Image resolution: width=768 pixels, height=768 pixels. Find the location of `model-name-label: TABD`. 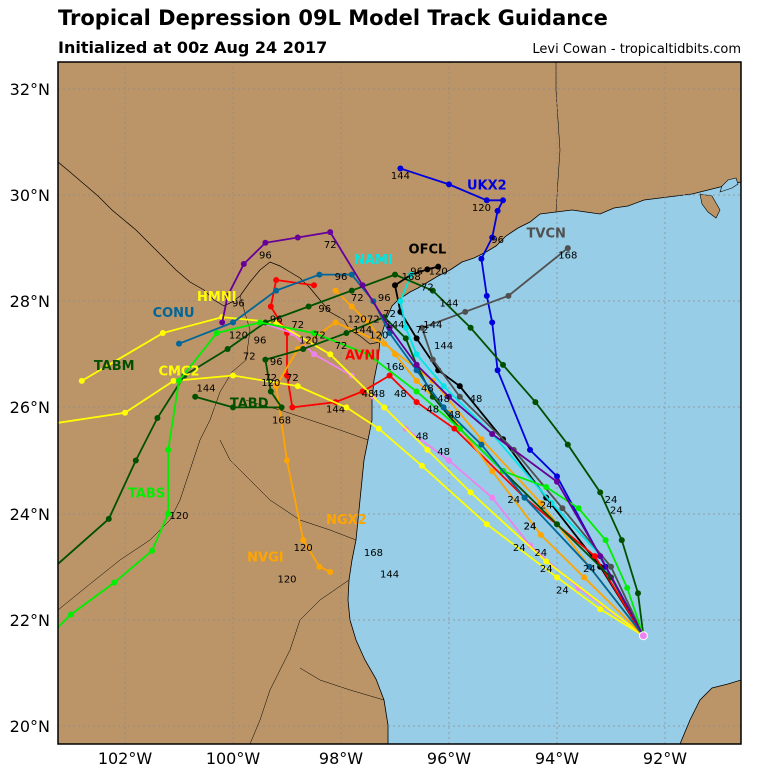

model-name-label: TABD is located at coordinates (249, 403).